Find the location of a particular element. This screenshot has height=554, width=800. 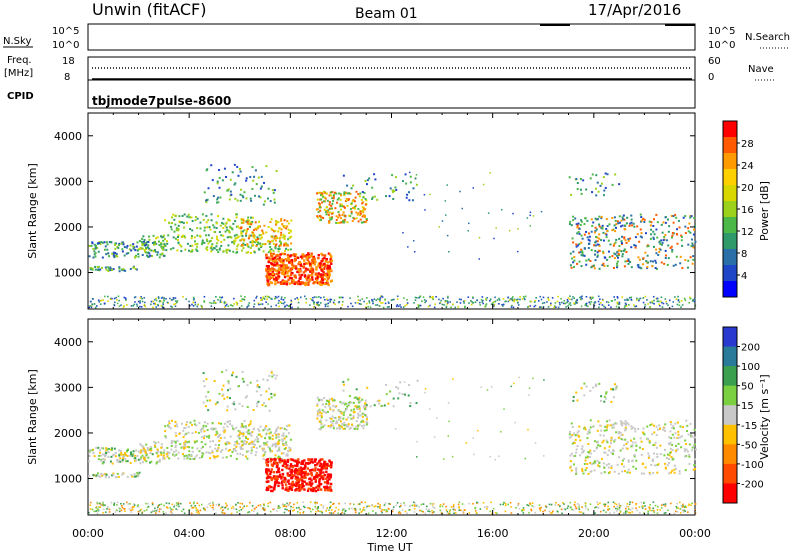

freq-tick-top: 18 is located at coordinates (68, 61).